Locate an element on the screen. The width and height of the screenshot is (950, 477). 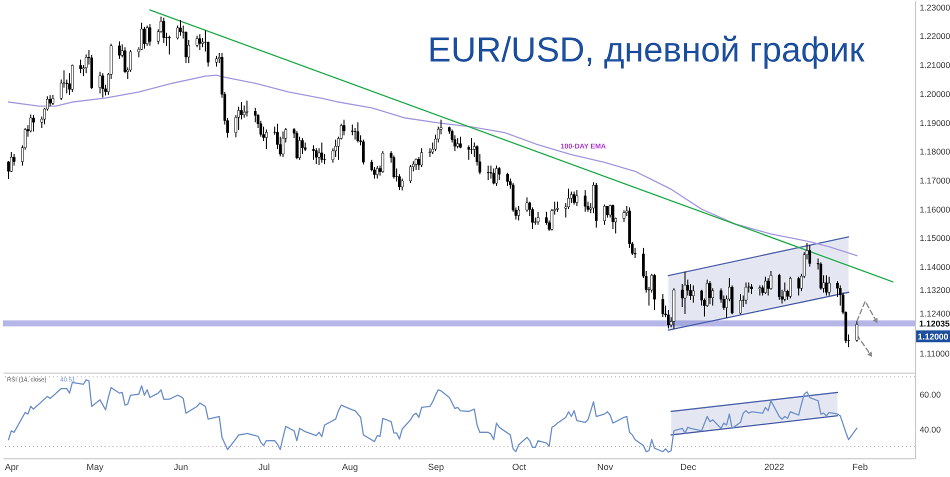
y-tick-label: 1.17000 is located at coordinates (935, 181).